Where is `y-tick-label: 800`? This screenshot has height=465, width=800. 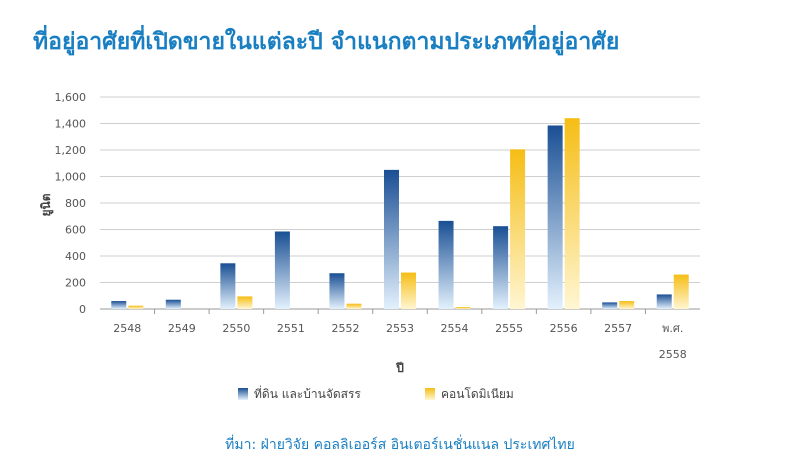 y-tick-label: 800 is located at coordinates (75, 203).